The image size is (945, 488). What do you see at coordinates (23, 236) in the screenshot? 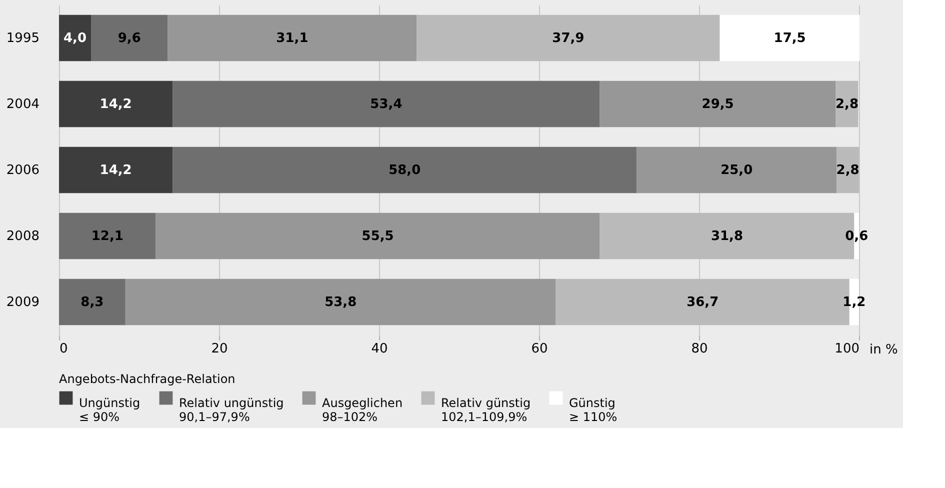
I see `y-tick-label: 2008` at bounding box center [23, 236].